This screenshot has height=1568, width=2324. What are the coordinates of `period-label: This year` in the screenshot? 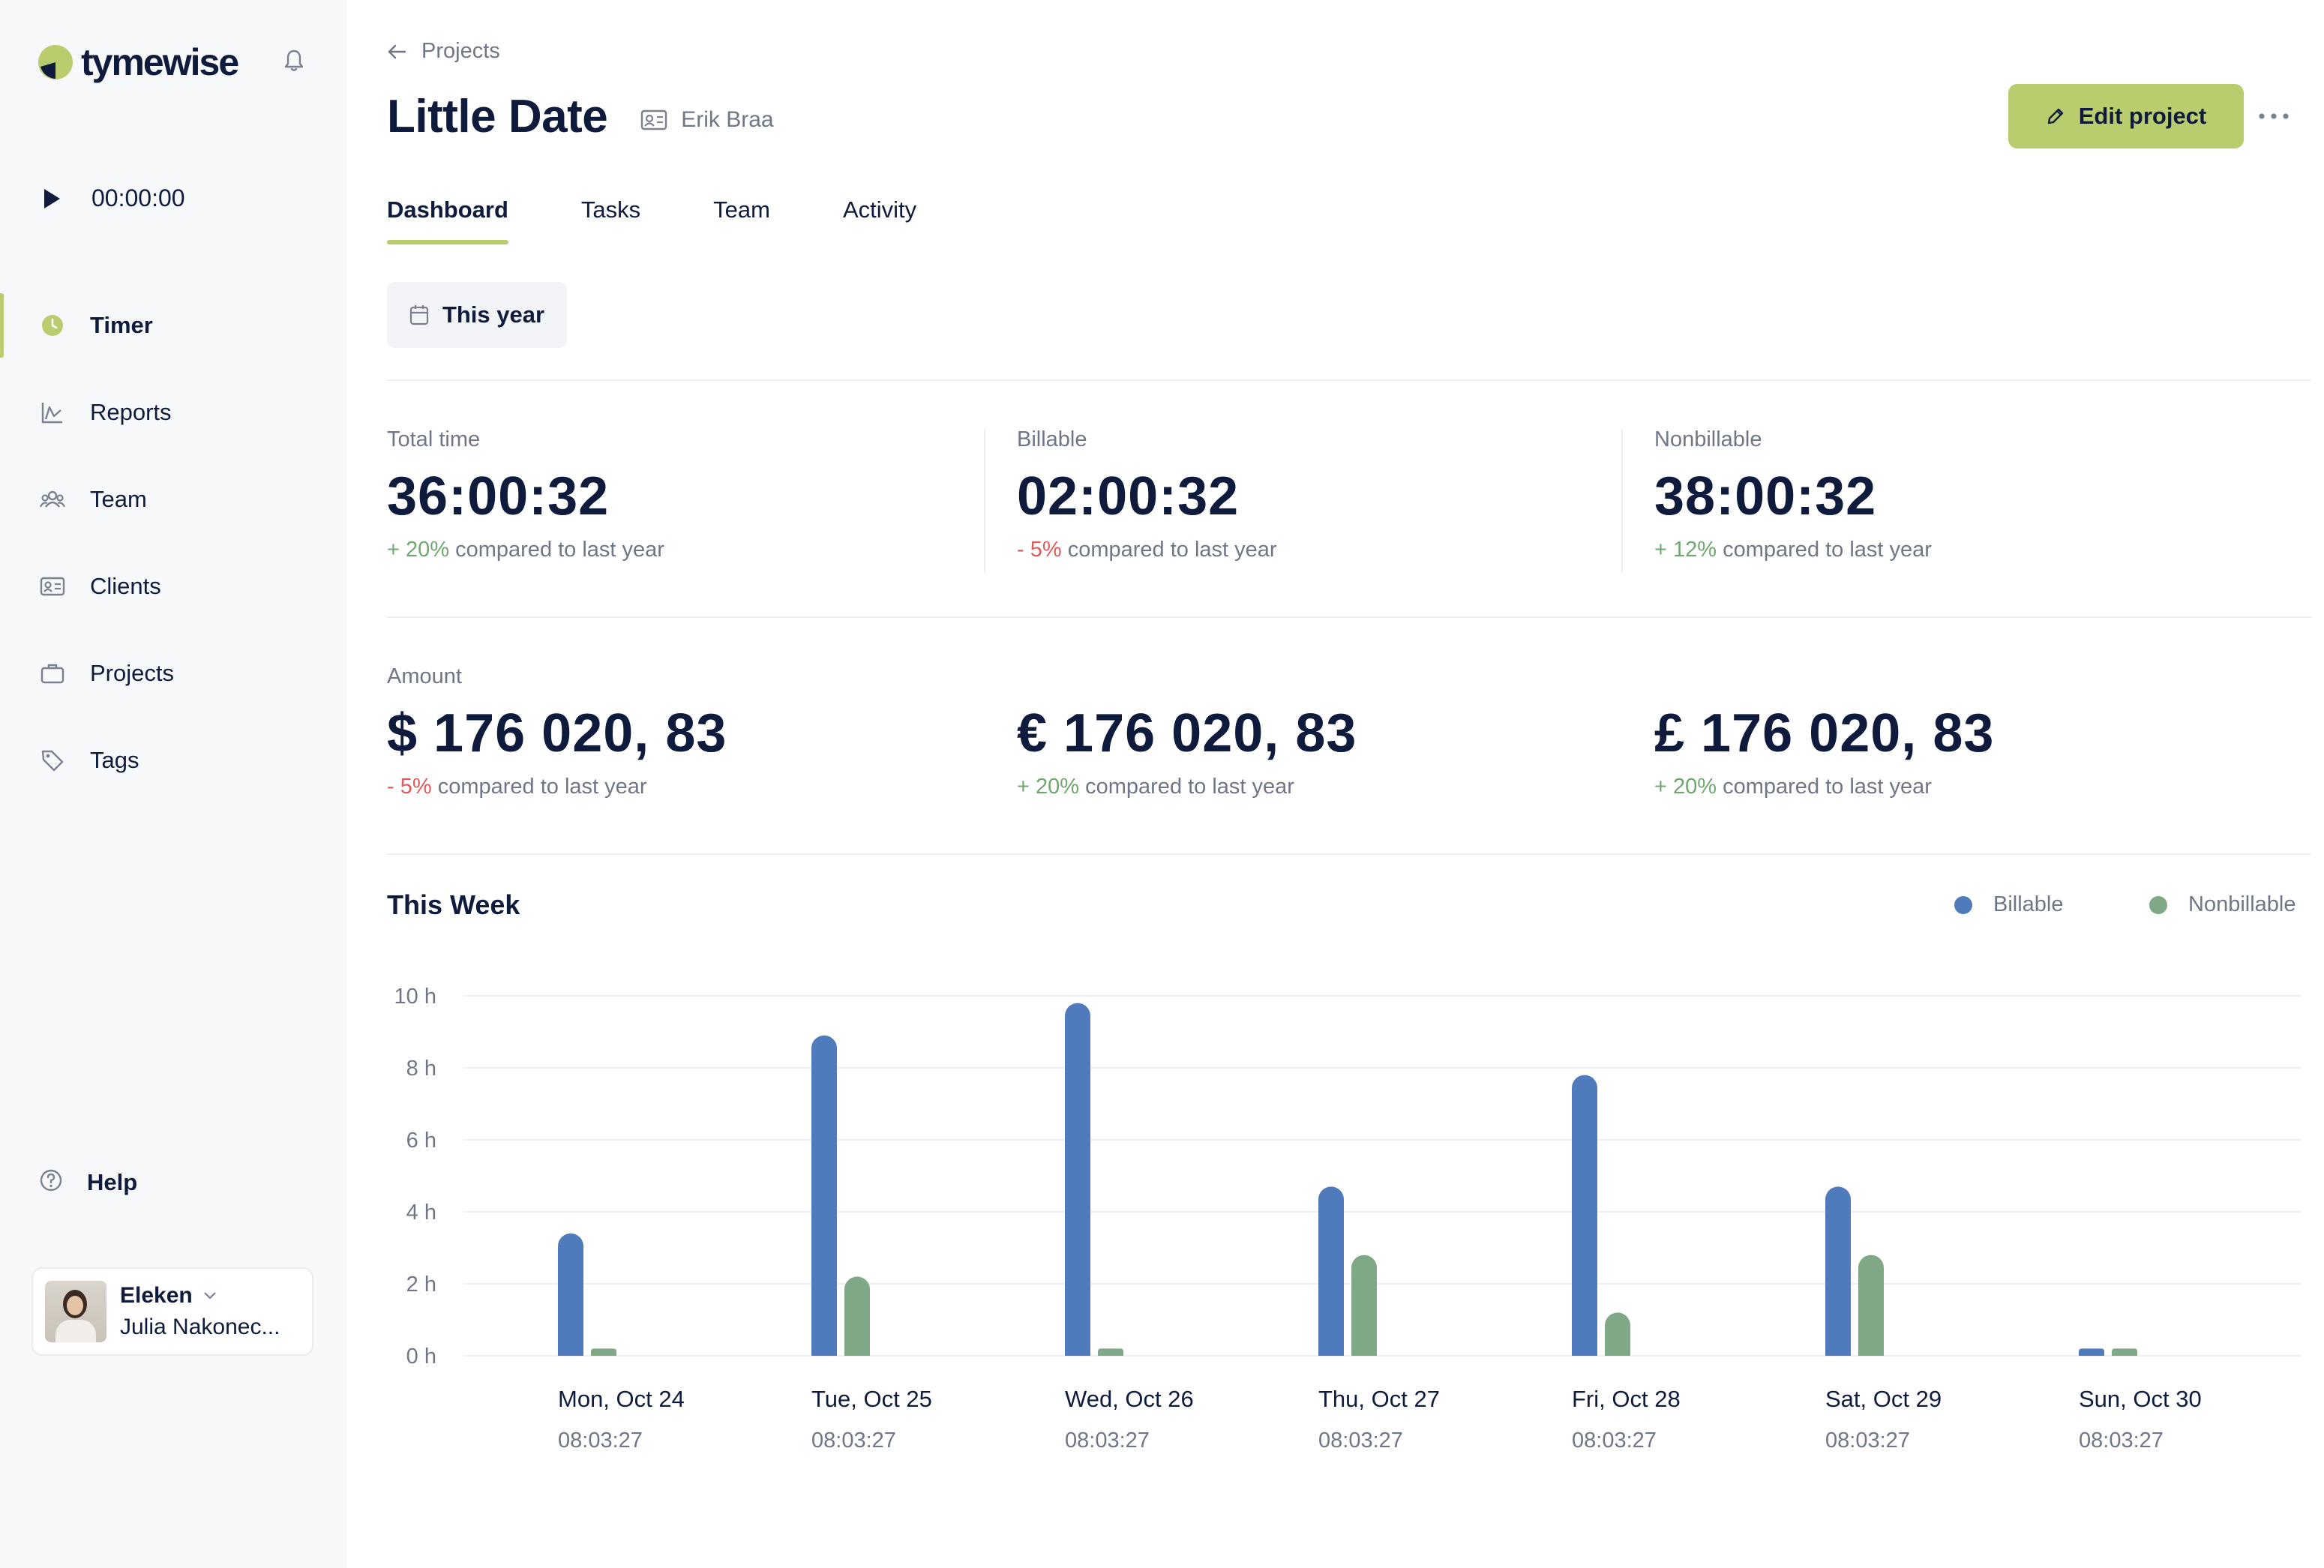 It's located at (493, 315).